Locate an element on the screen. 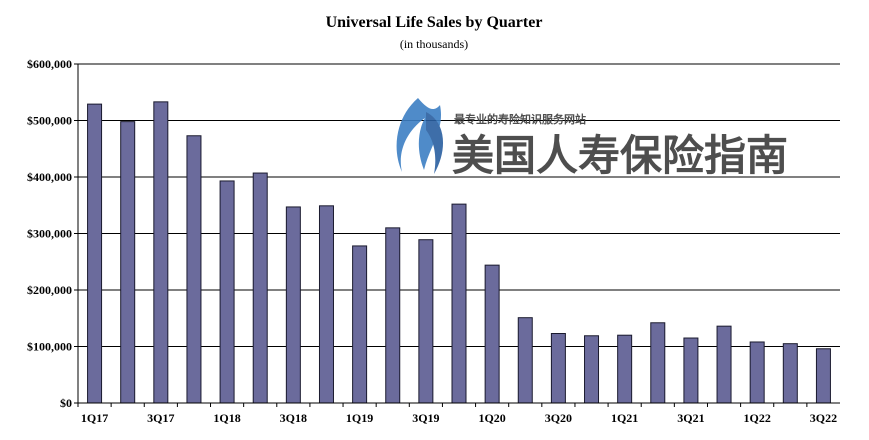 Image resolution: width=869 pixels, height=440 pixels. bar-4Q17 is located at coordinates (194, 269).